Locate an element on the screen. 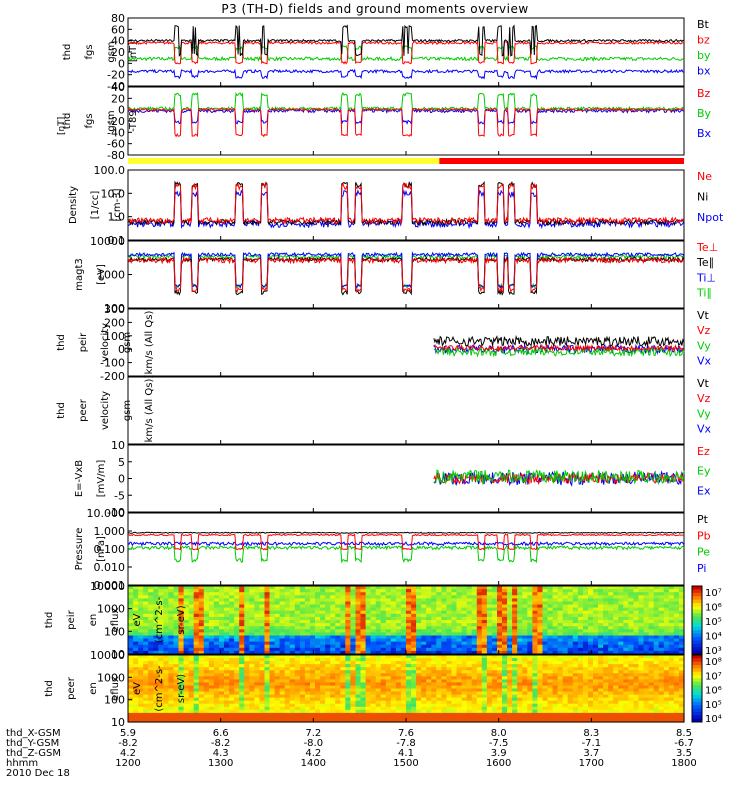  y-axis-label-line: fgs is located at coordinates (89, 120).